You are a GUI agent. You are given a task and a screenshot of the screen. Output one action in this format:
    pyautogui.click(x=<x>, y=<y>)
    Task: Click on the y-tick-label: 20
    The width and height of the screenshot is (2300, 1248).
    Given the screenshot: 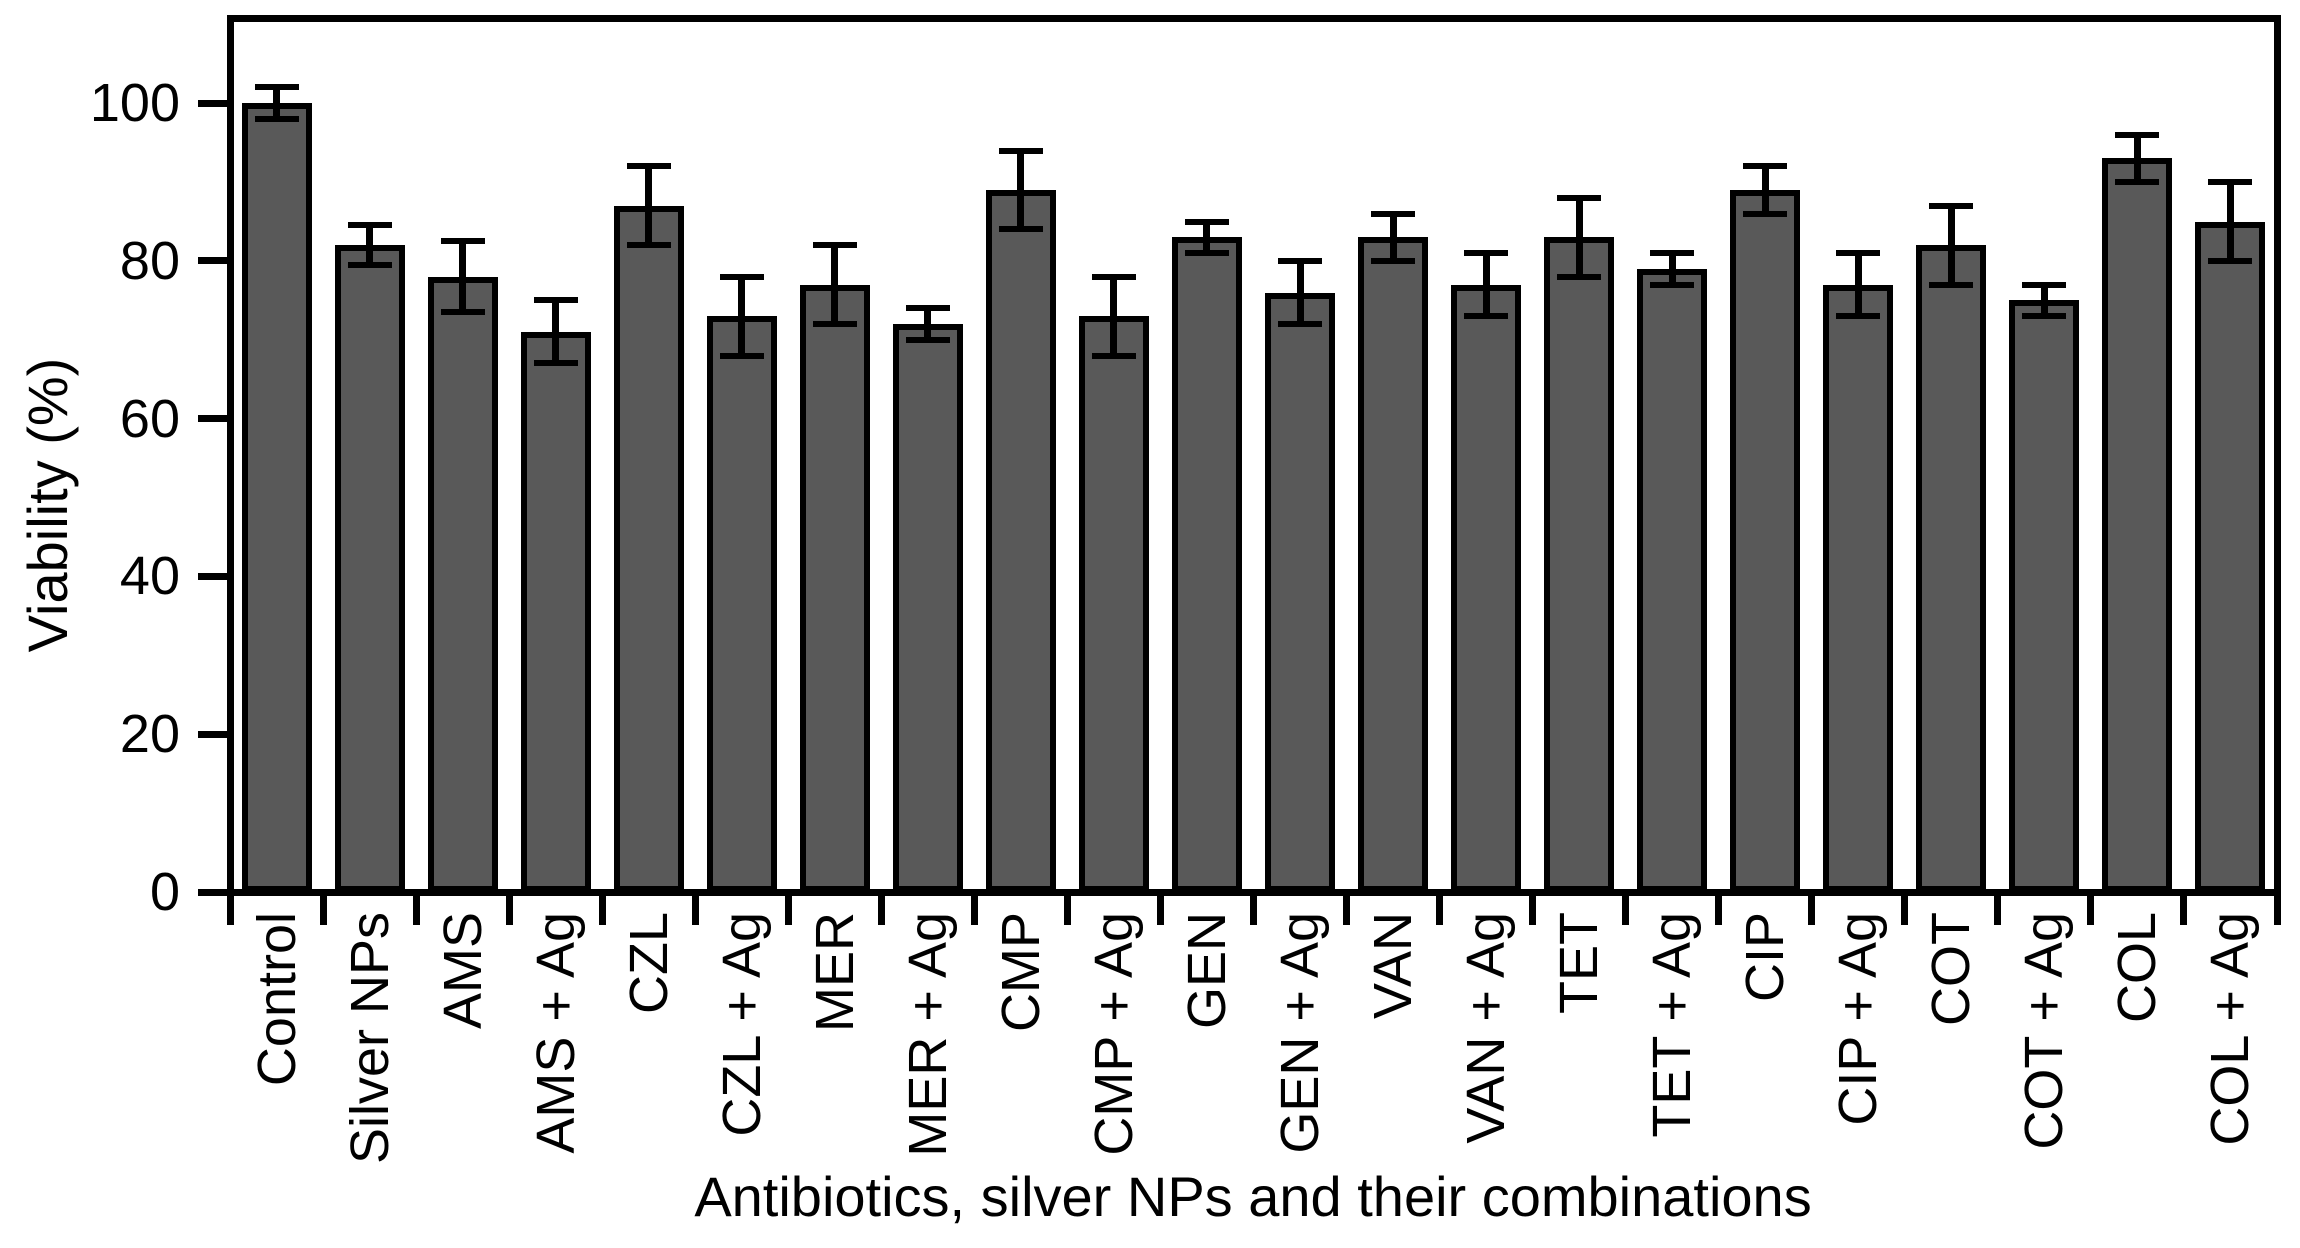 What is the action you would take?
    pyautogui.click(x=149, y=734)
    